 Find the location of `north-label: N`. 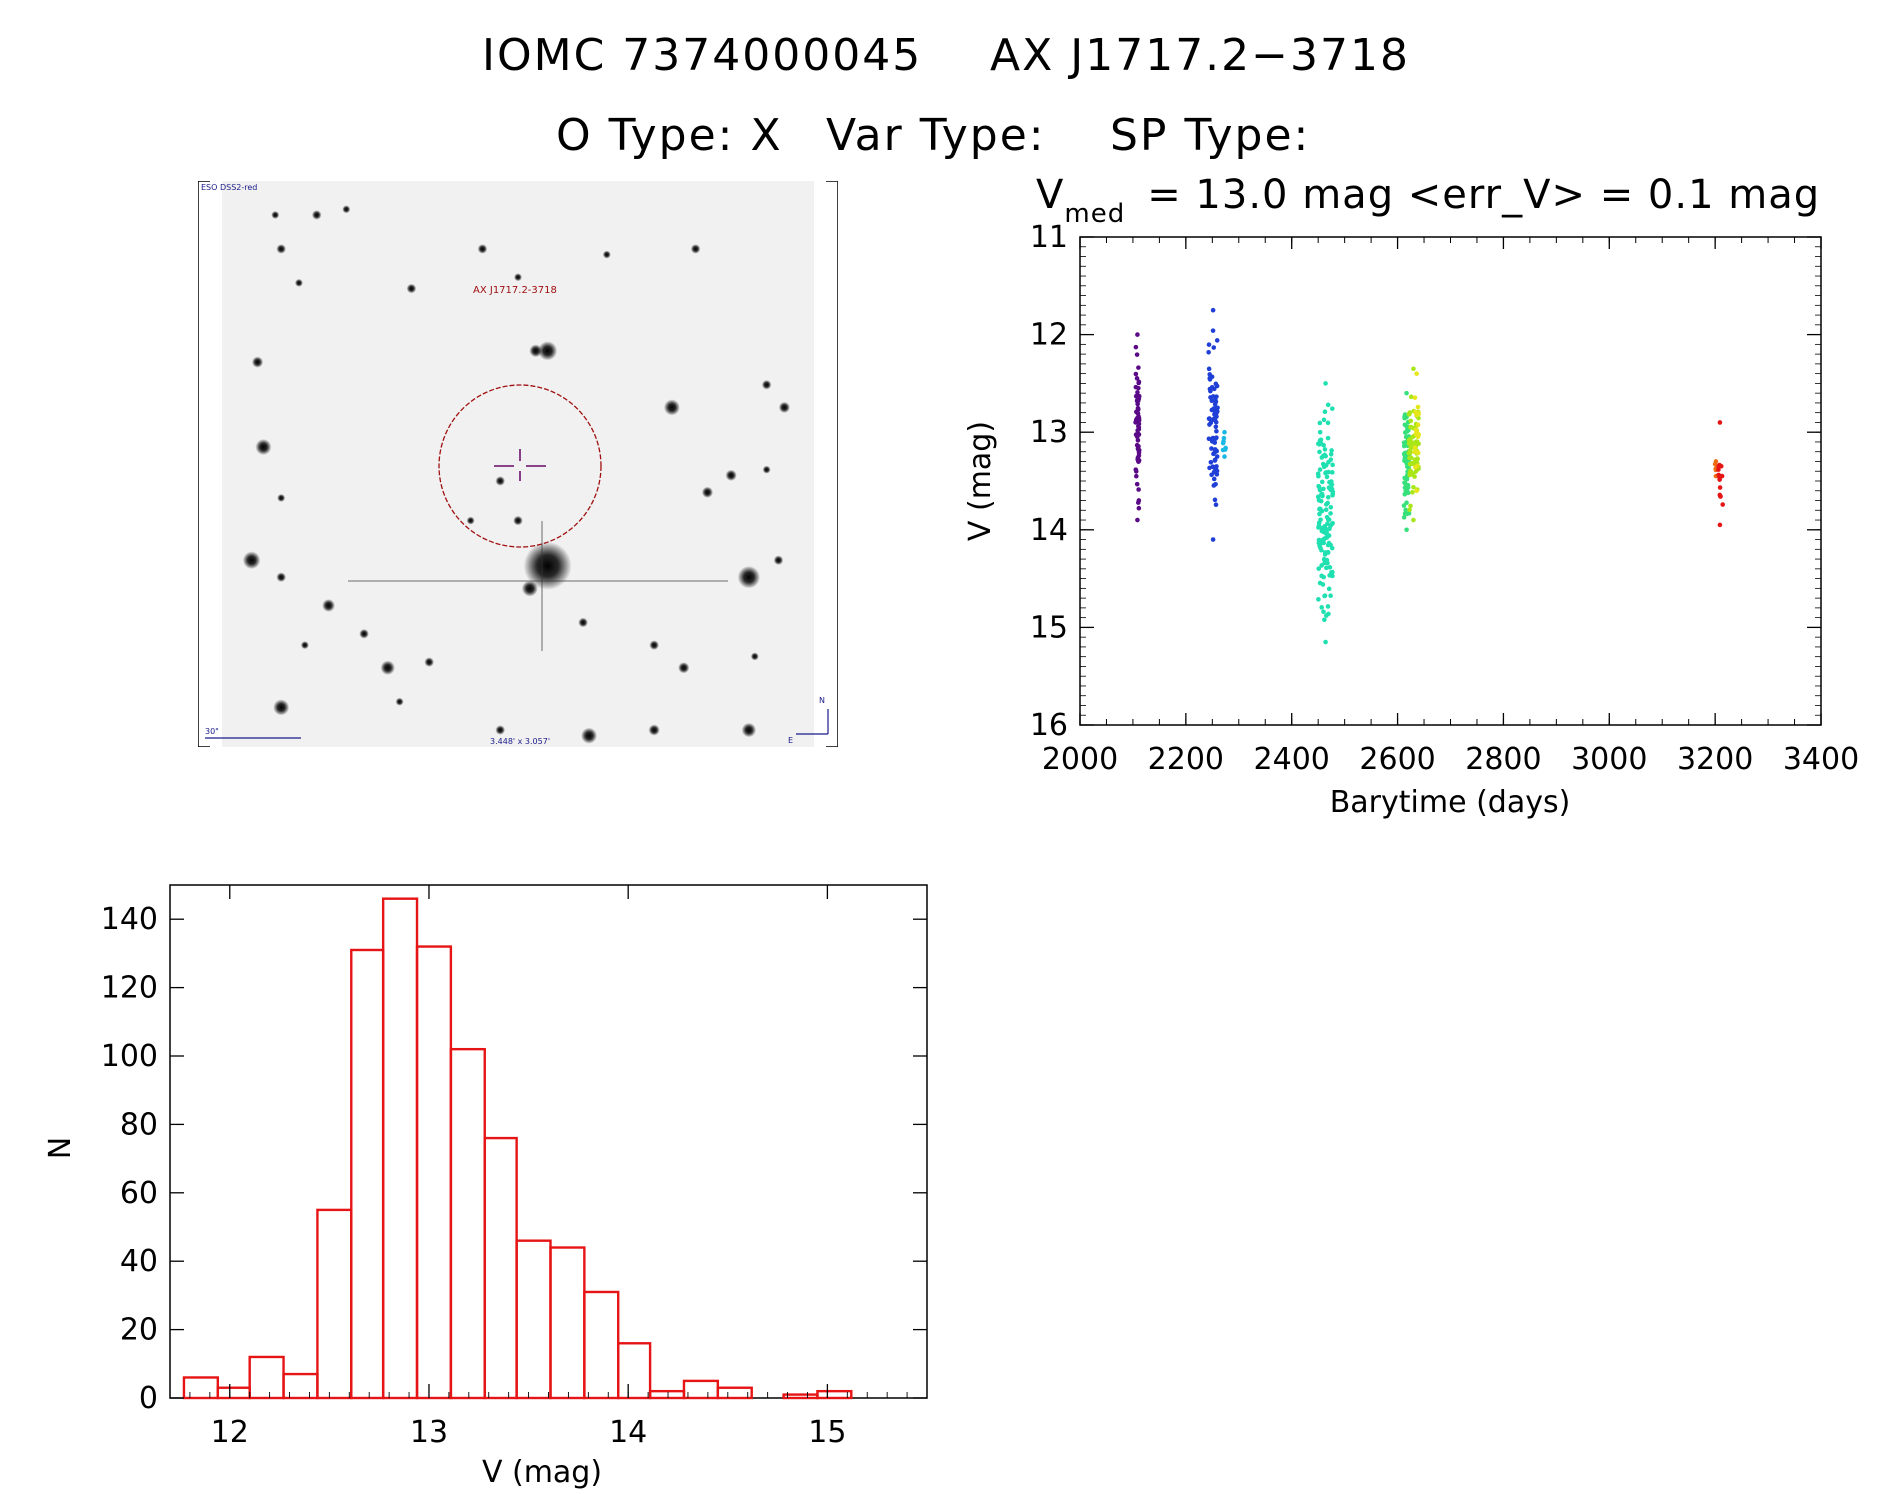

north-label: N is located at coordinates (822, 700).